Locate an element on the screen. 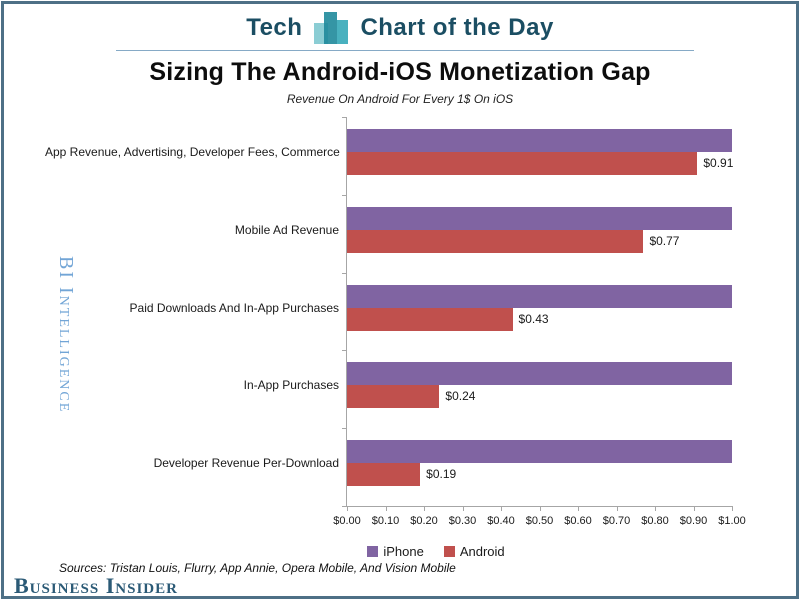 This screenshot has height=600, width=800. bar-chart-logo-icon is located at coordinates (331, 28).